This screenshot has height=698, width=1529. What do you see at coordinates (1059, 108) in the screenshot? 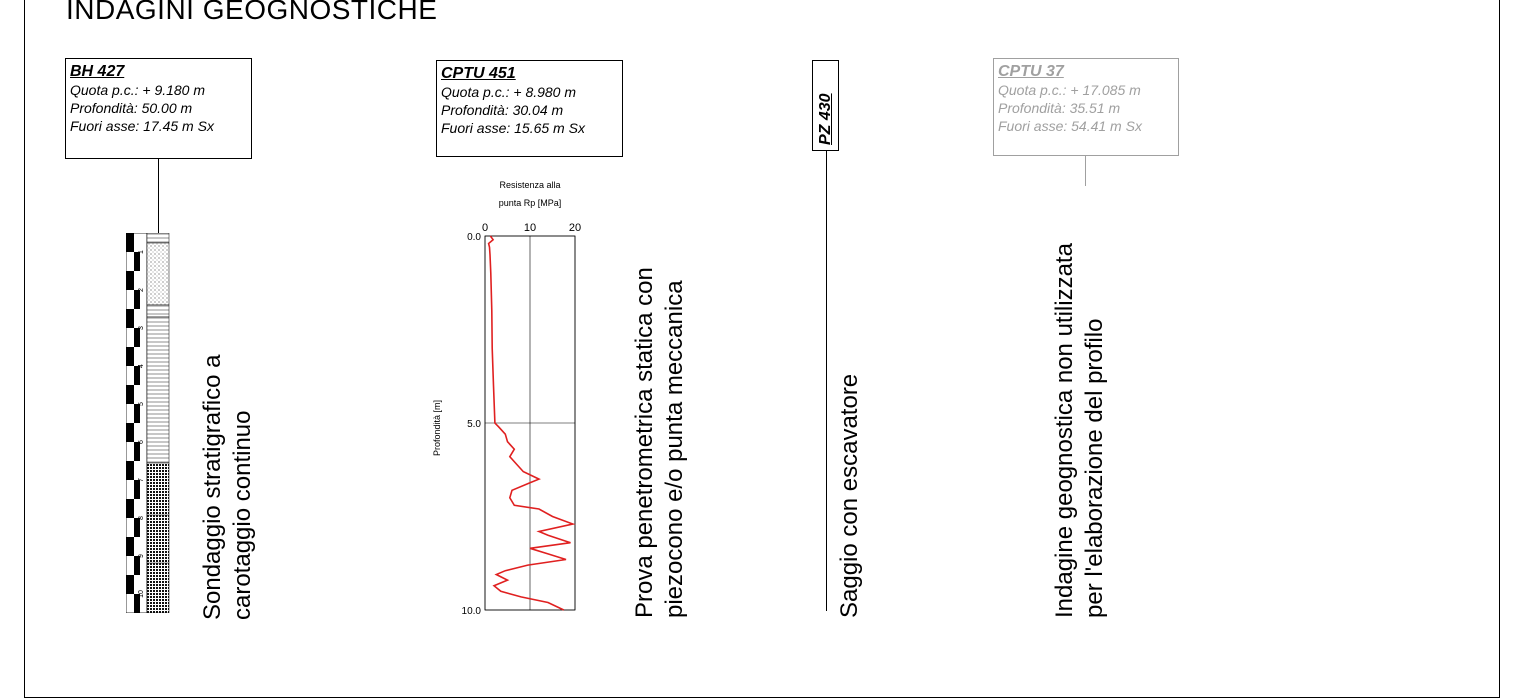
I see `cptu37-profondita: Profondità: 35.51 m` at bounding box center [1059, 108].